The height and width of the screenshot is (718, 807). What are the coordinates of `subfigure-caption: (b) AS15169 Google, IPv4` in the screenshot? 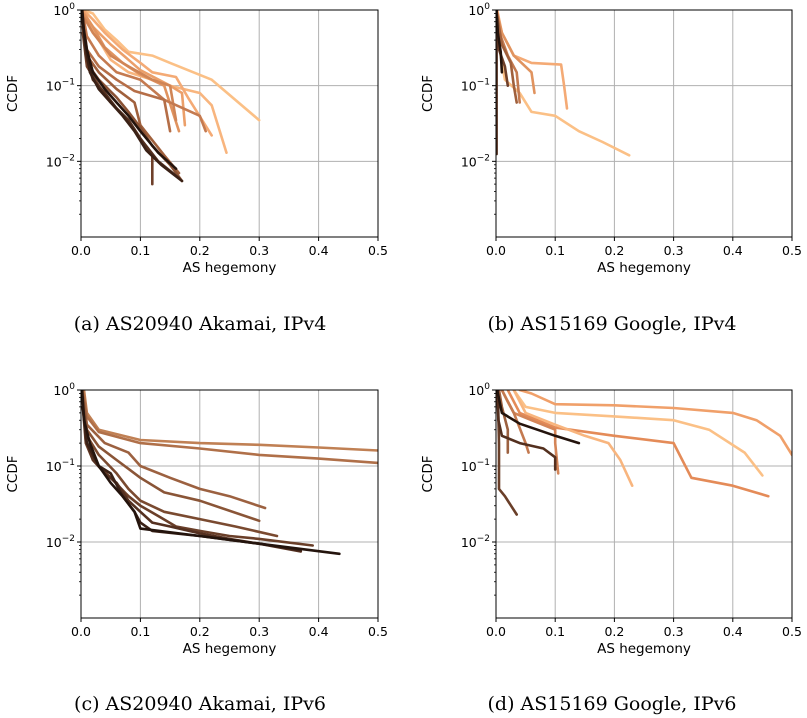 It's located at (612, 324).